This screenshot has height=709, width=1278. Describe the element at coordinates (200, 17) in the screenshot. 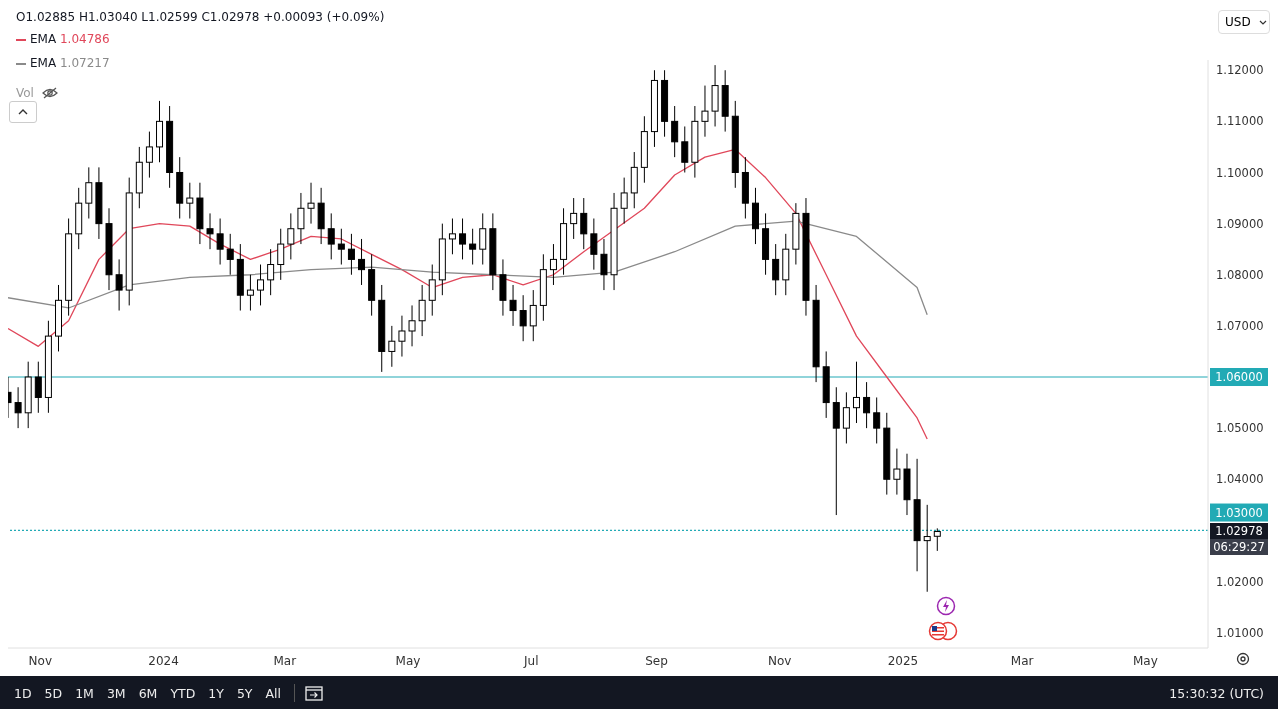

I see `text: O1.02885 H1.03040 L1.02599 C1.02978 +0.00093 (+0.09%)` at that location.